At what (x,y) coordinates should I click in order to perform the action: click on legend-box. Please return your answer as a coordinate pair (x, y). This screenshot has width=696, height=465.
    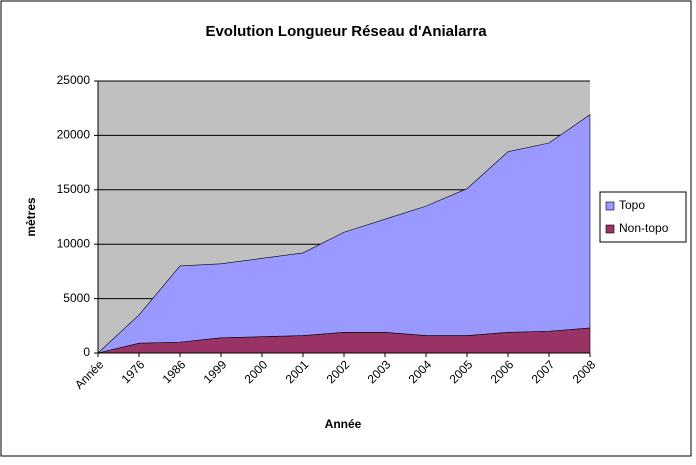
    Looking at the image, I should click on (643, 217).